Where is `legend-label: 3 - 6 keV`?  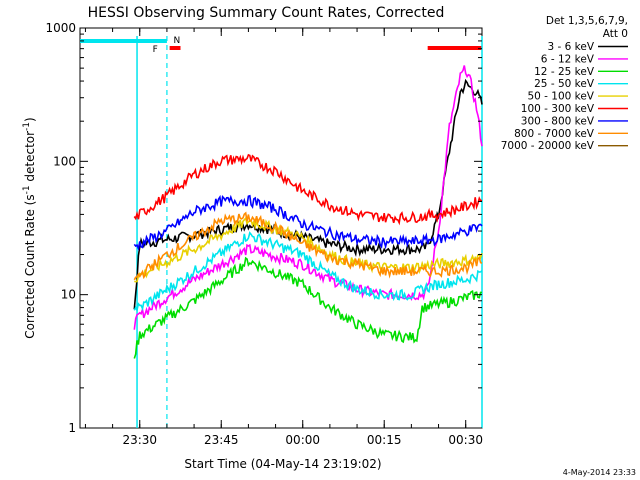
legend-label: 3 - 6 keV is located at coordinates (570, 47).